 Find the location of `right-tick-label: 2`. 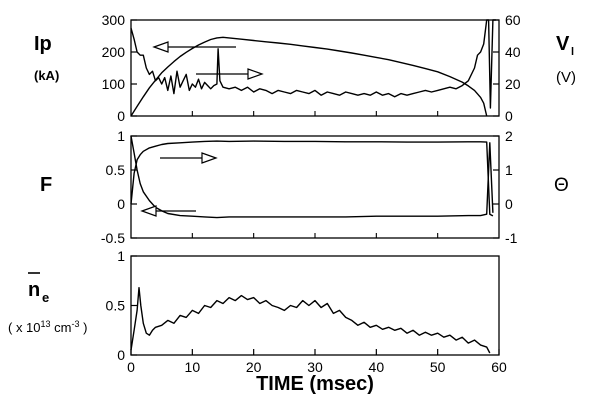

right-tick-label: 2 is located at coordinates (509, 136).